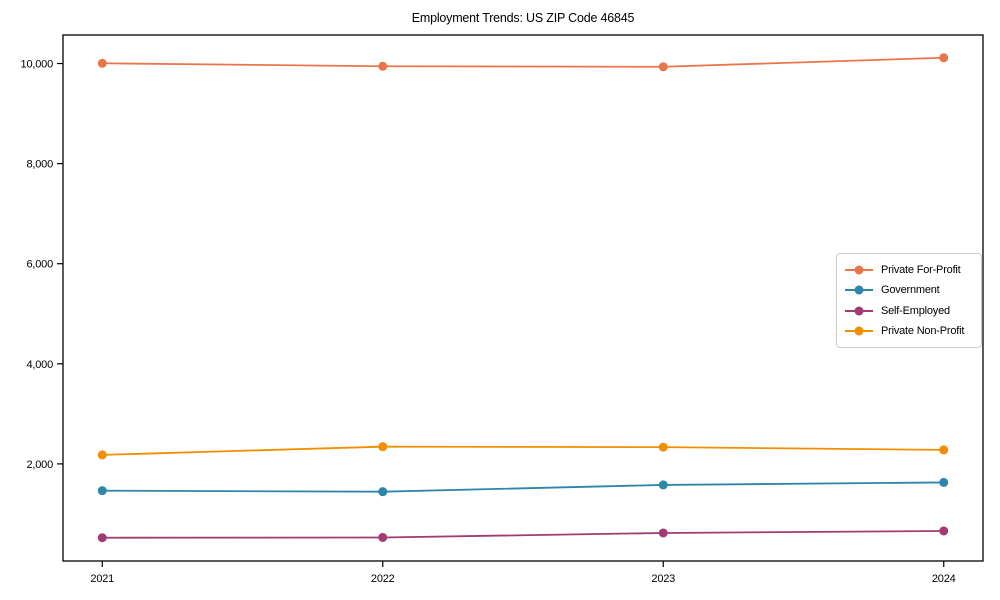 Image resolution: width=1000 pixels, height=600 pixels. Describe the element at coordinates (39, 165) in the screenshot. I see `y-tick-label: 8,000` at that location.